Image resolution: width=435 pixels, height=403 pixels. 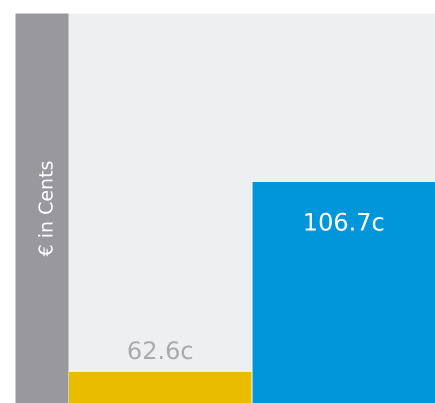 What do you see at coordinates (47, 208) in the screenshot?
I see `y-axis-title: € in Cents` at bounding box center [47, 208].